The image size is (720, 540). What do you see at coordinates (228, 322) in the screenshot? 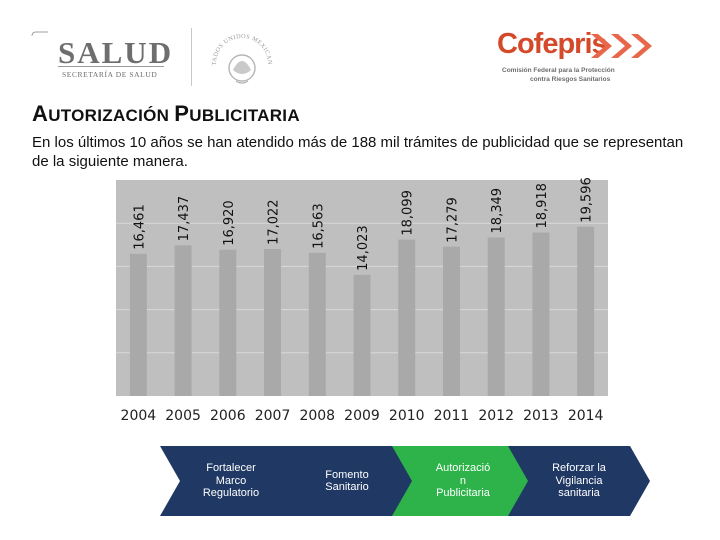
I see `bar-2006` at bounding box center [228, 322].